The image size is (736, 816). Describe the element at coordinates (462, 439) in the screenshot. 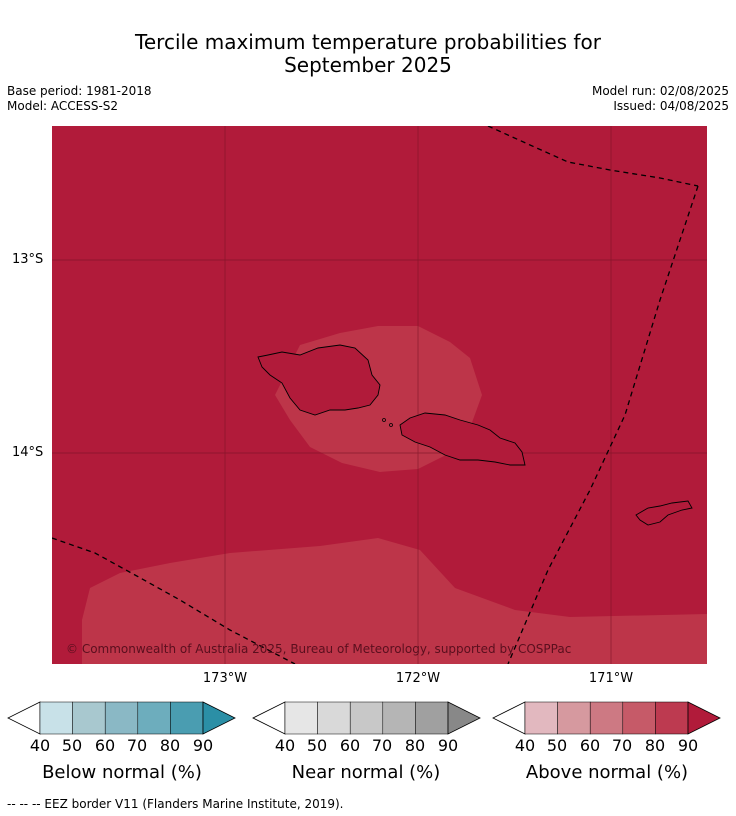

I see `island-upolu` at that location.